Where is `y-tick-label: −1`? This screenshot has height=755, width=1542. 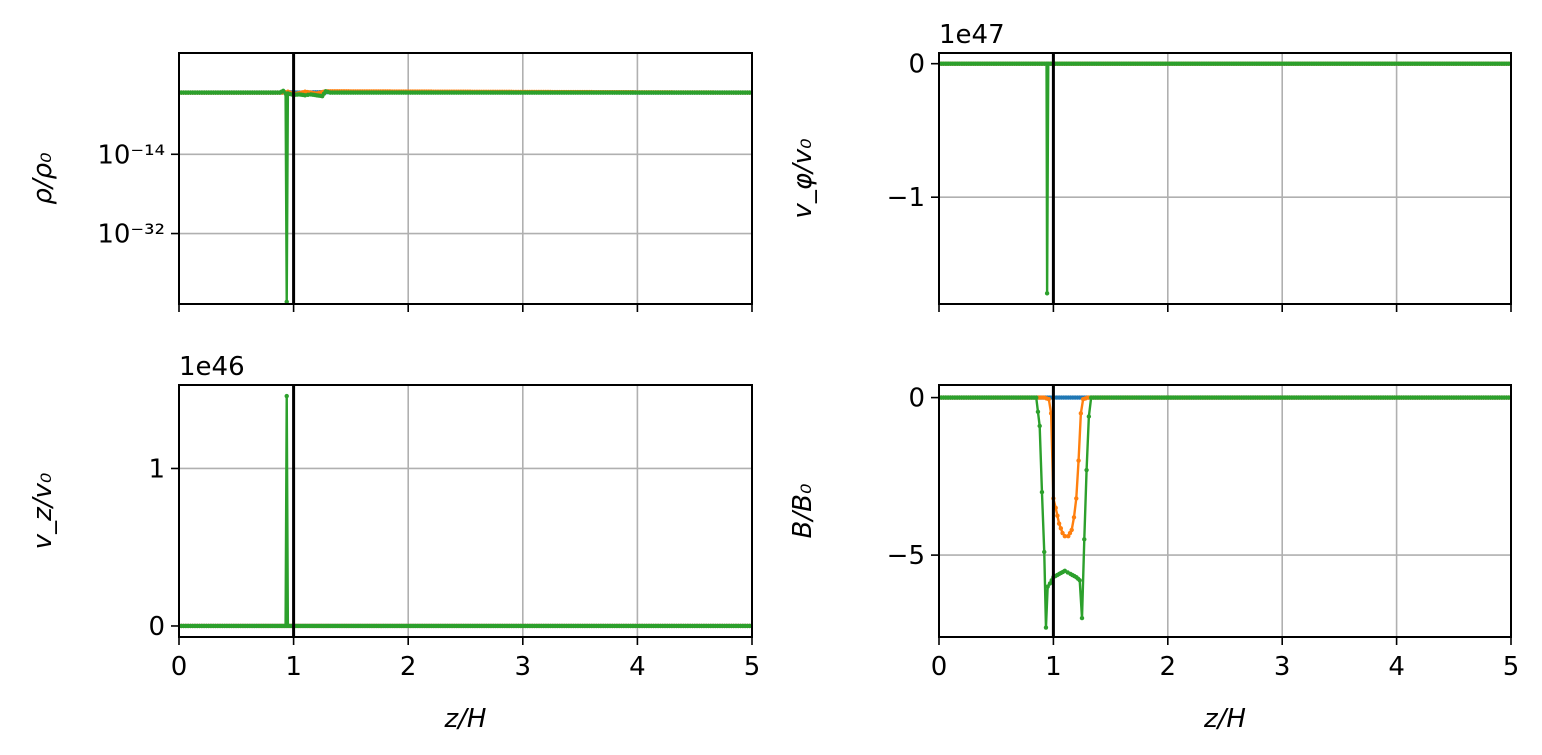
y-tick-label: −1 is located at coordinates (906, 198).